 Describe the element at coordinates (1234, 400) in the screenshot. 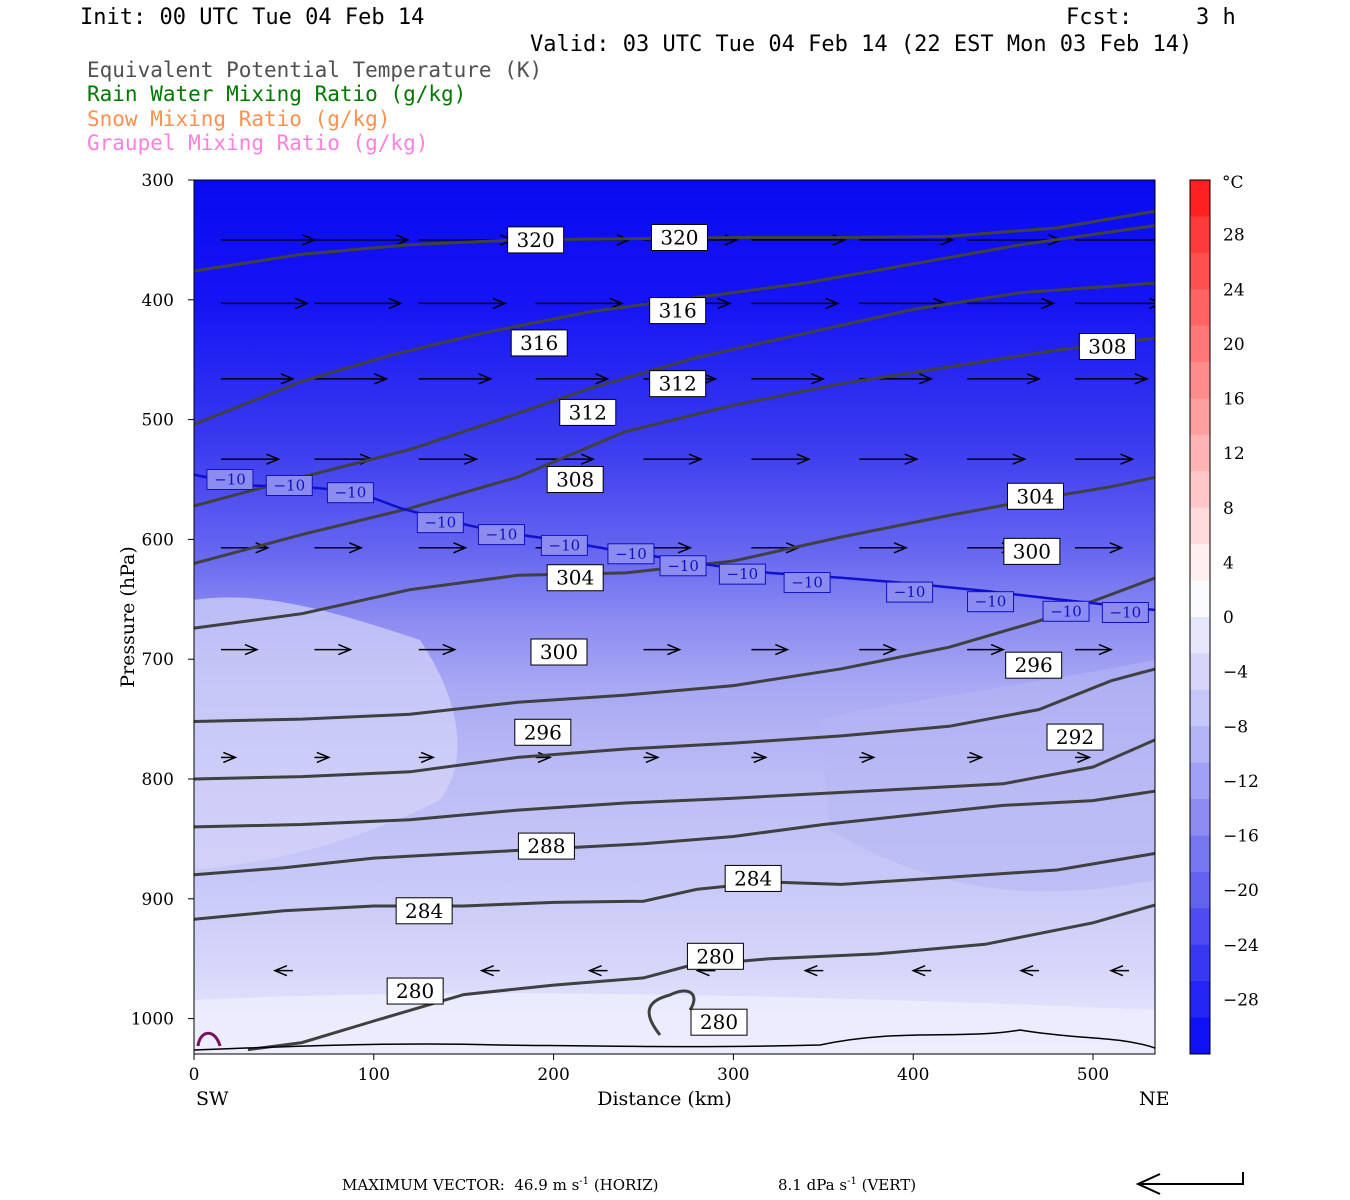

I see `colorbar-tick-label: 16` at that location.